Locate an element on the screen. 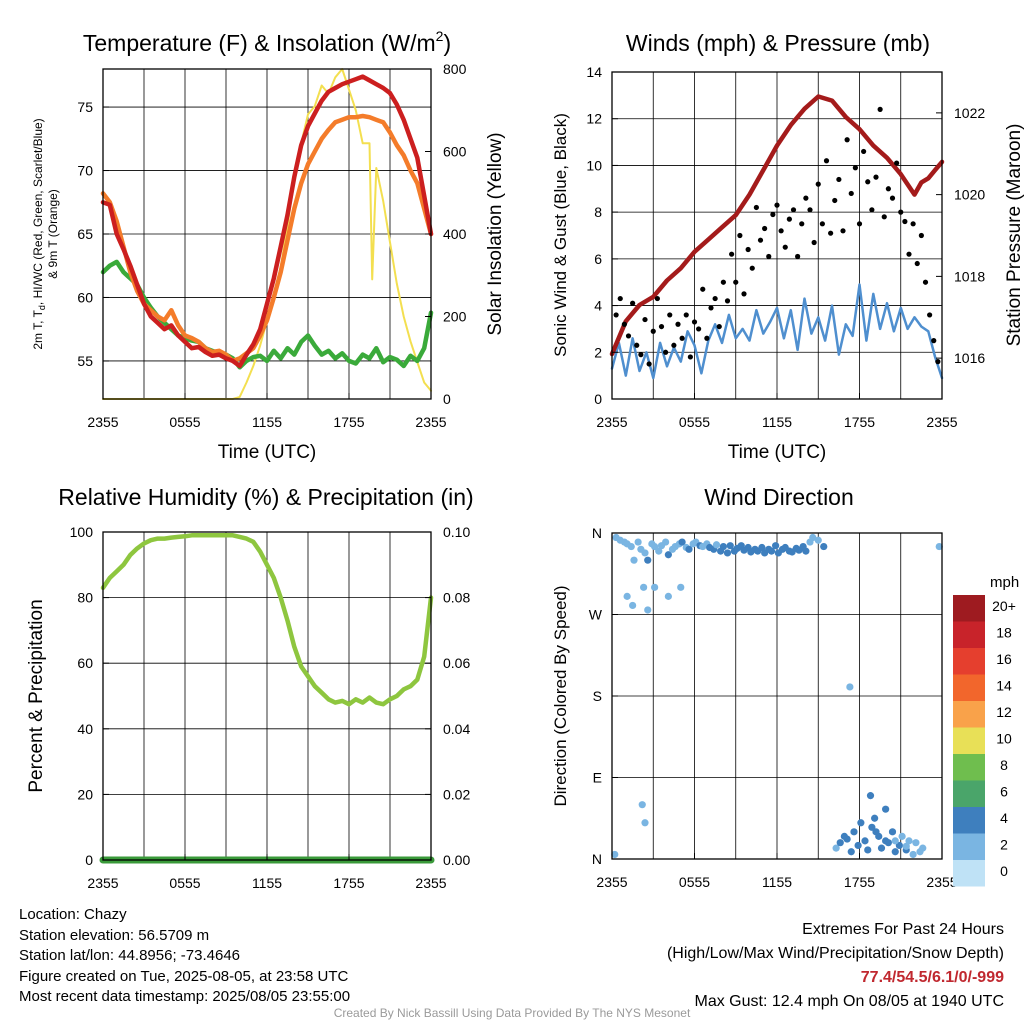 The width and height of the screenshot is (1024, 1024). temperature-title-tail: ) is located at coordinates (447, 43).